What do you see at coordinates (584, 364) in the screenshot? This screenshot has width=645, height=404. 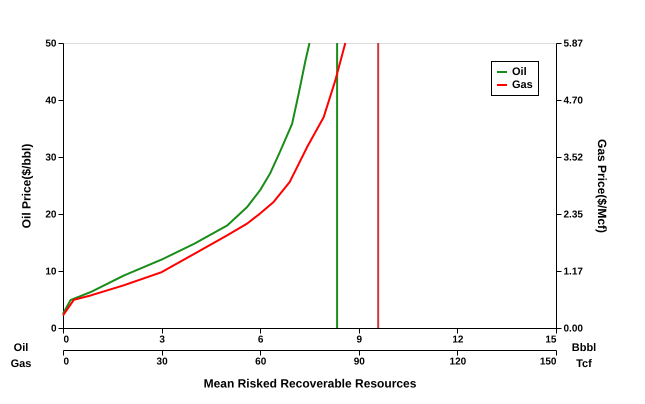 I see `text: Tcf` at bounding box center [584, 364].